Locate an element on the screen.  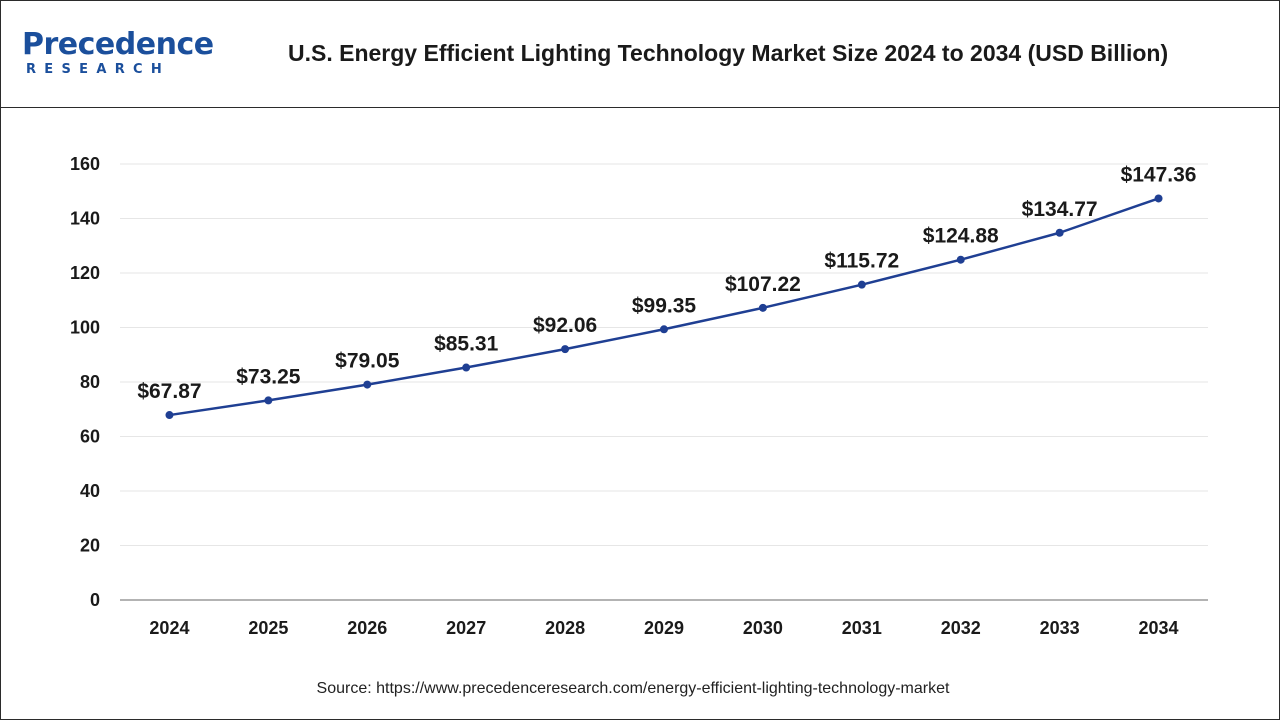
data-label: $147.36 is located at coordinates (1159, 174).